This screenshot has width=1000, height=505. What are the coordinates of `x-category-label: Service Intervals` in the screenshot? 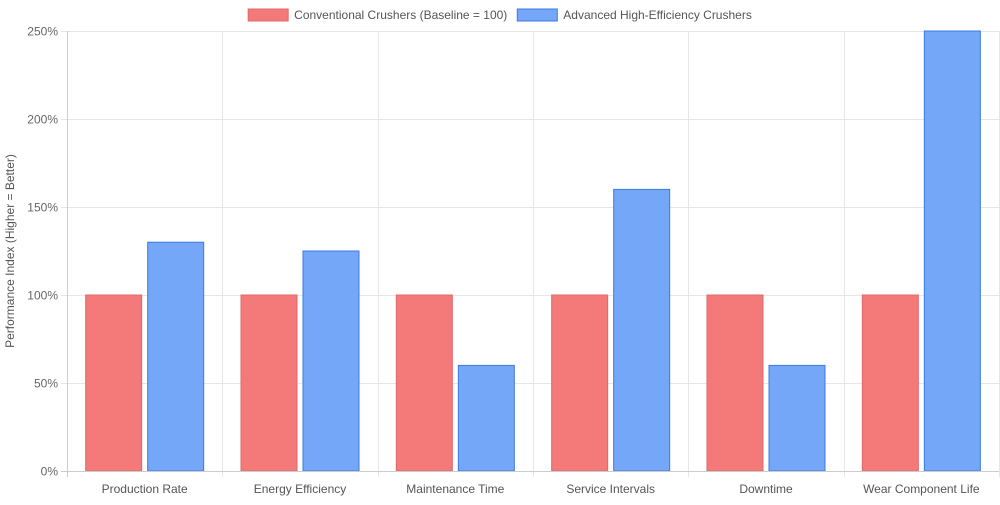 It's located at (610, 489).